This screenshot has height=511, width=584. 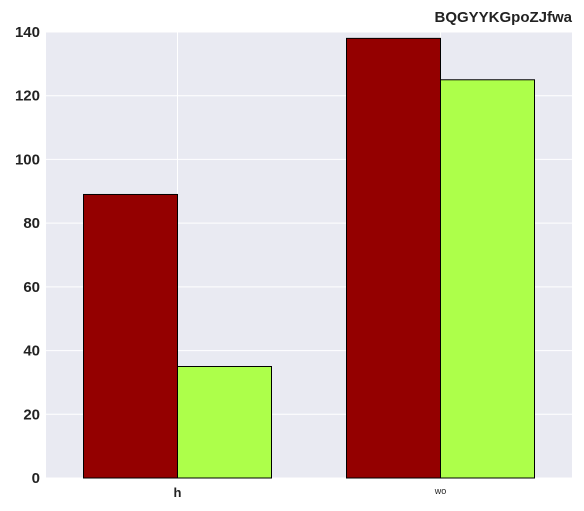 I want to click on x-axis-ticks: h wo, so click(x=310, y=492).